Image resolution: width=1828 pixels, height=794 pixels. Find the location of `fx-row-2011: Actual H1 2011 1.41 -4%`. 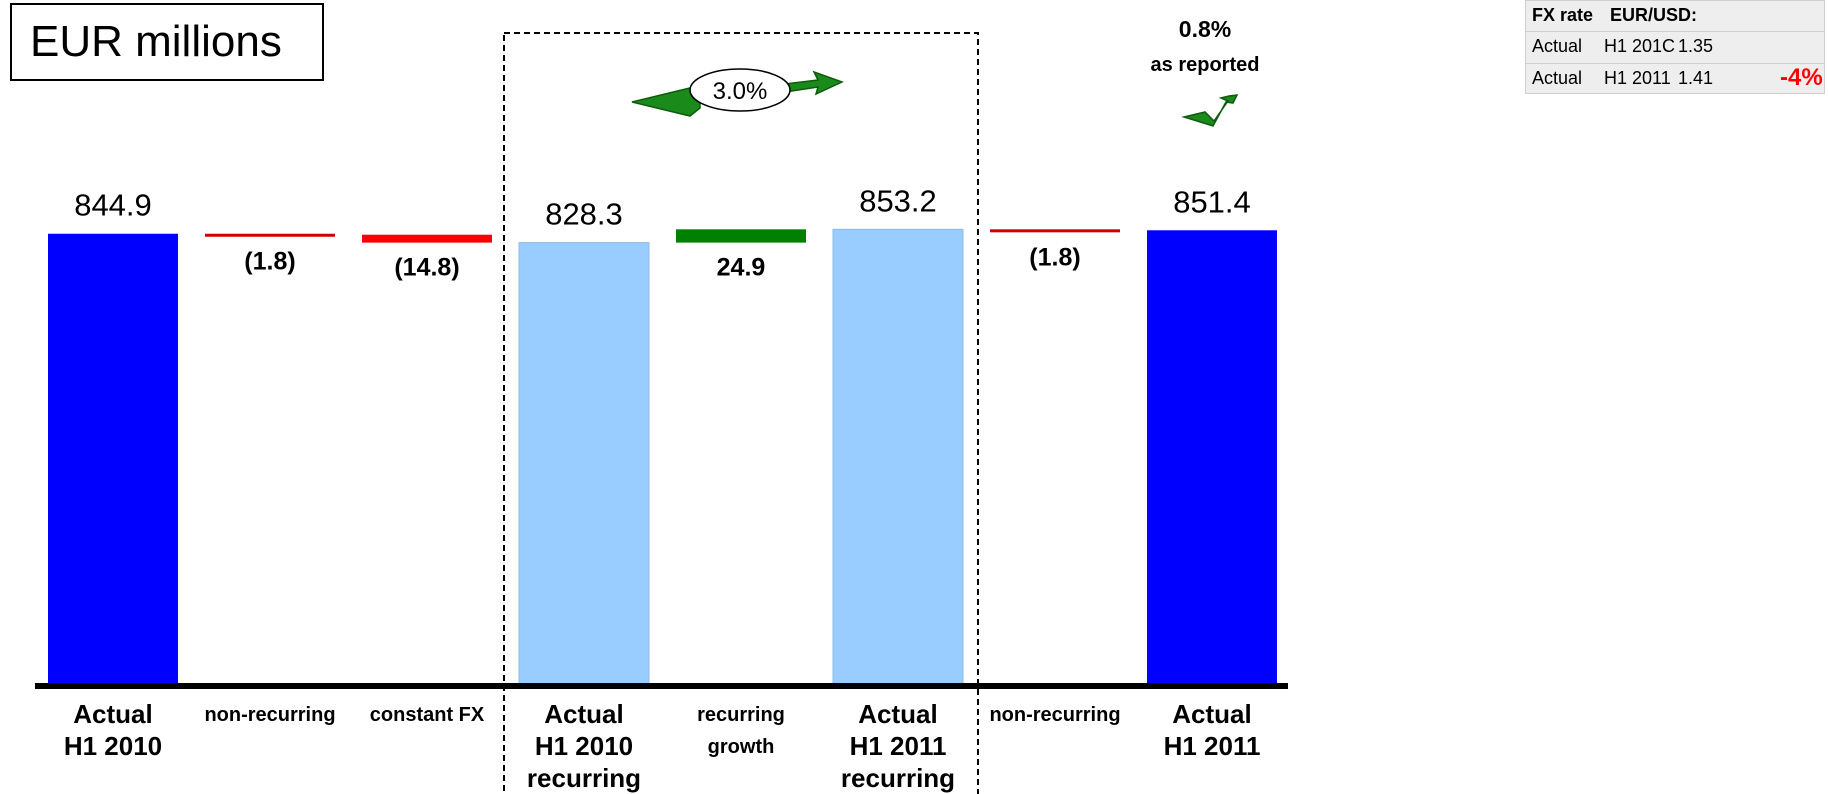

fx-row-2011: Actual H1 2011 1.41 -4% is located at coordinates (1675, 79).